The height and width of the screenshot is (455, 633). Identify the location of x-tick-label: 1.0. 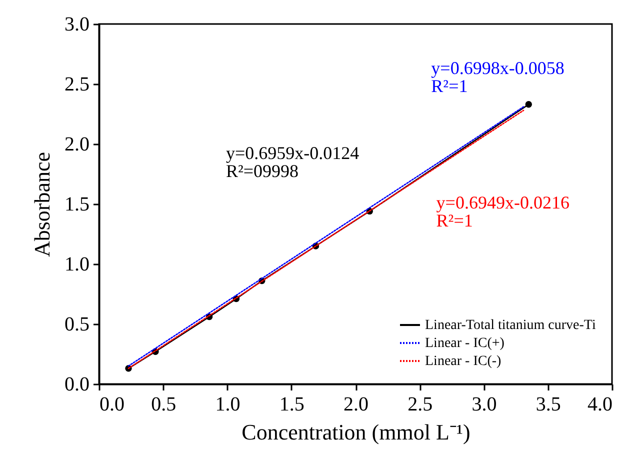
(227, 405).